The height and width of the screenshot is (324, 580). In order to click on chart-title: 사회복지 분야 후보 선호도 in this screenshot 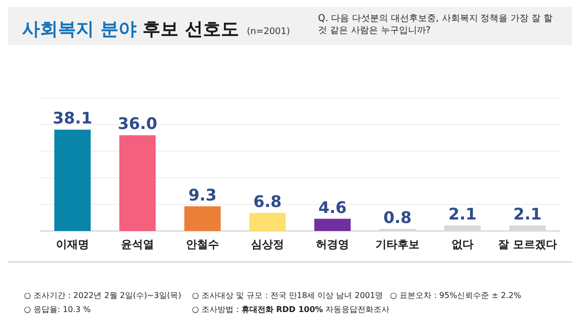, I will do `click(130, 29)`.